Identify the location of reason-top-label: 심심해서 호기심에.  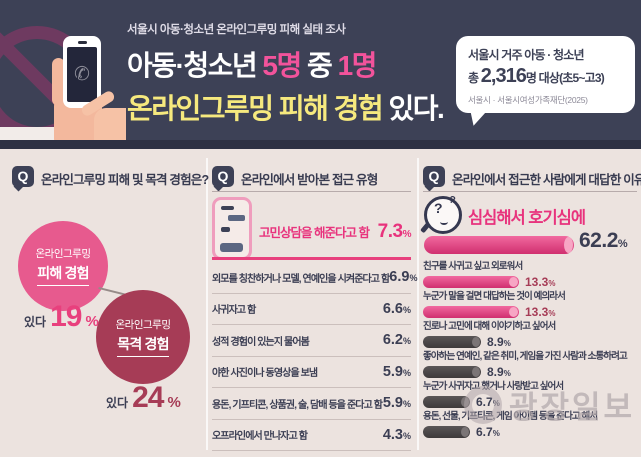
(527, 218).